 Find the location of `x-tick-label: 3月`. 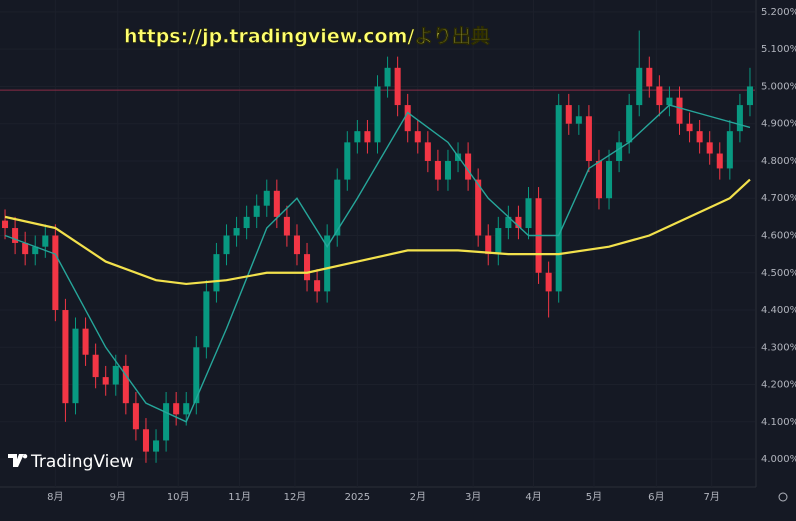

x-tick-label: 3月 is located at coordinates (473, 497).